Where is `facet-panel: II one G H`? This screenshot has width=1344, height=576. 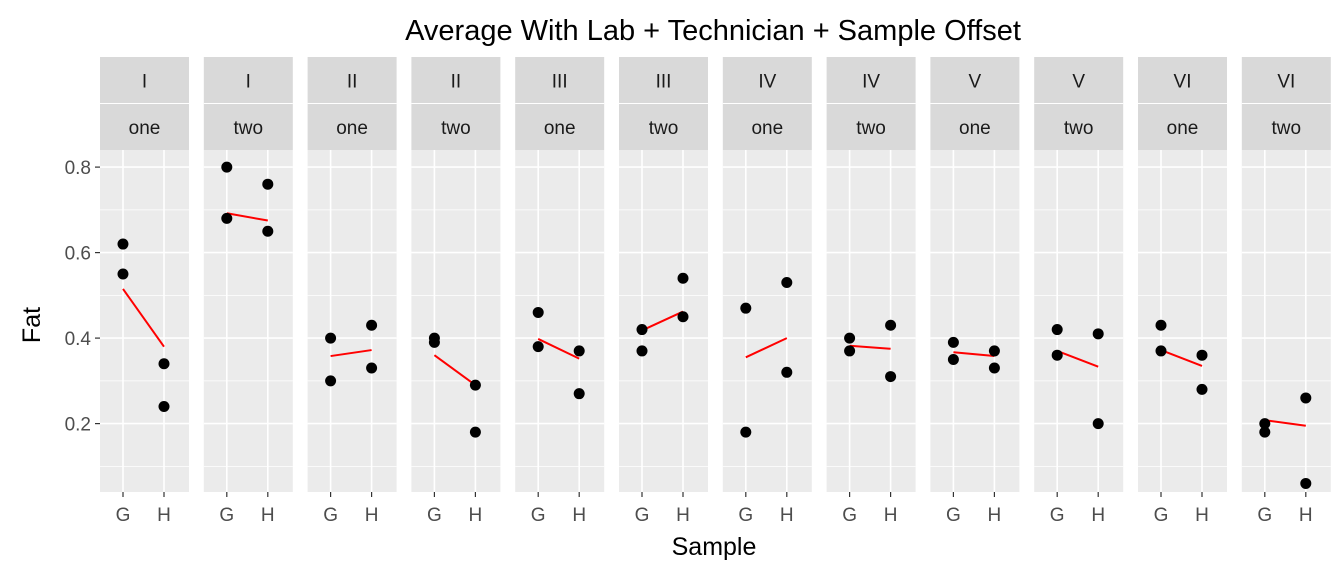
facet-panel: II one G H is located at coordinates (352, 291).